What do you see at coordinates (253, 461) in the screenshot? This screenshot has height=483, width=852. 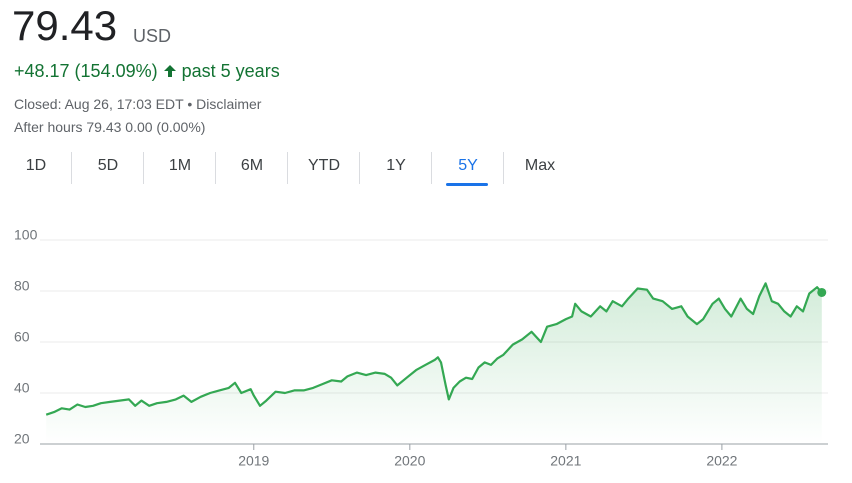 I see `x-tick-label: 2019` at bounding box center [253, 461].